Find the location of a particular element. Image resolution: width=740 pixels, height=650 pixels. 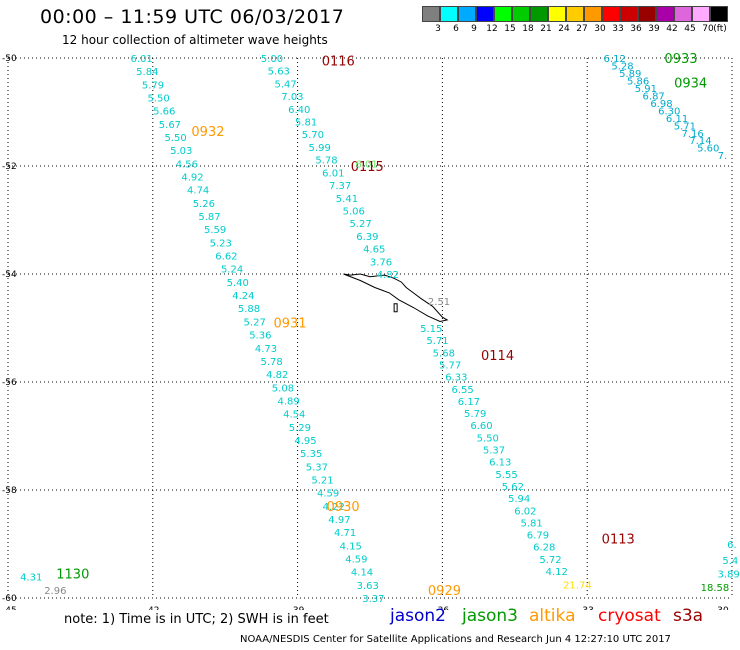

swh-value: 7.37 is located at coordinates (340, 186).